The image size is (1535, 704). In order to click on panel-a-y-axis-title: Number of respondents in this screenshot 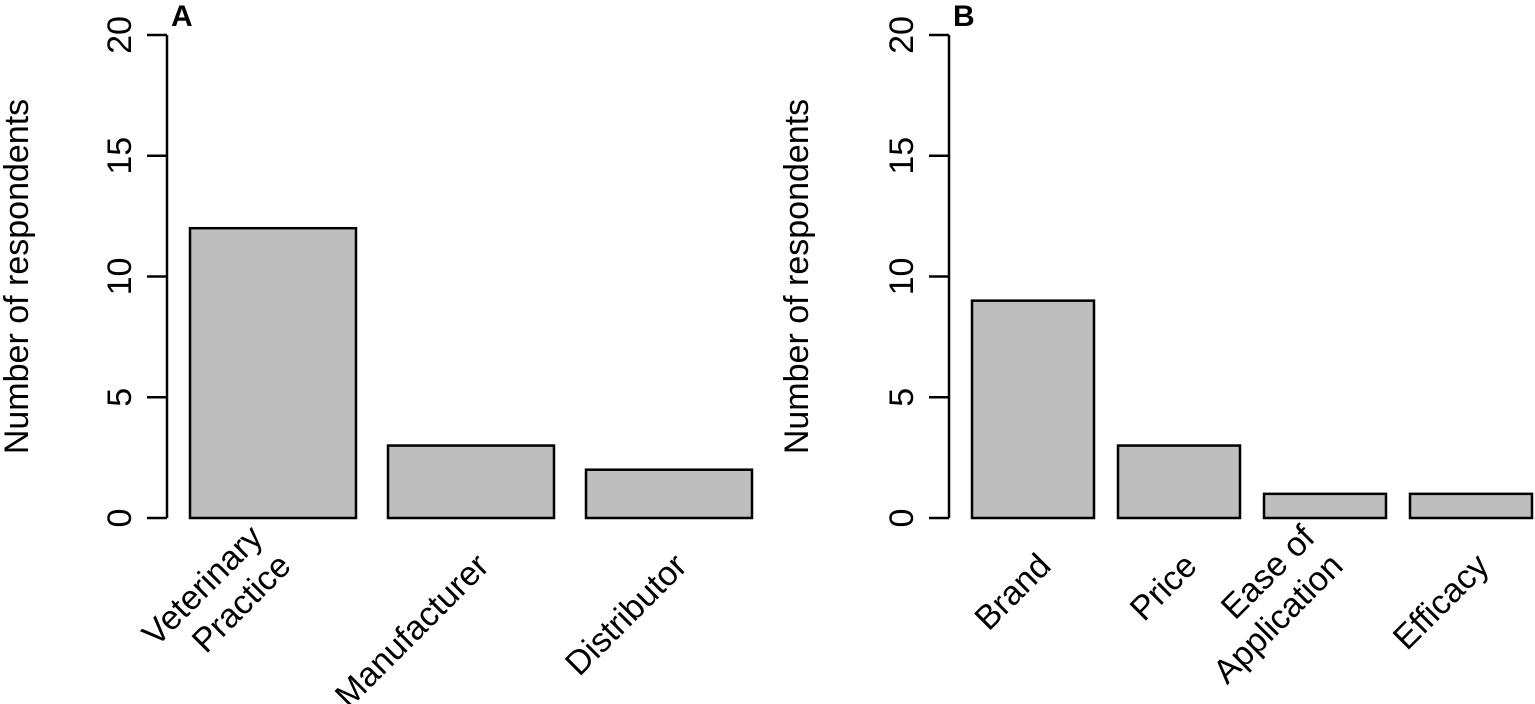, I will do `click(18, 276)`.